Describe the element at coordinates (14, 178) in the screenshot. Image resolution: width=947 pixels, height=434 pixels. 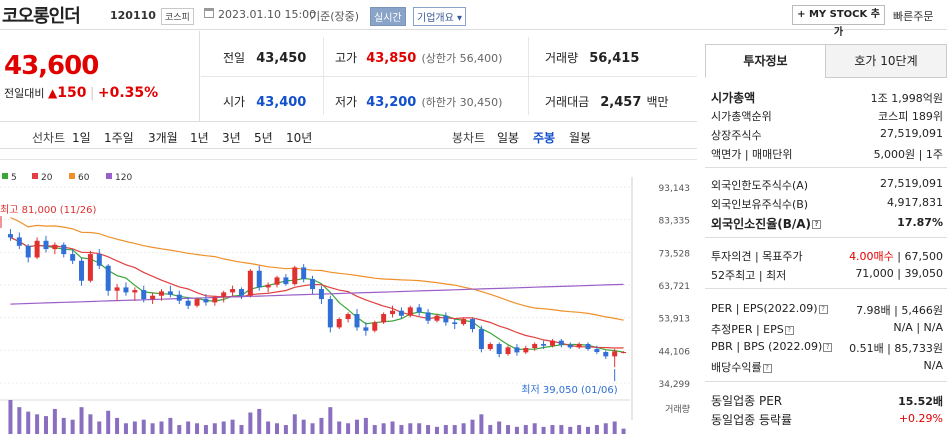
I see `legend-label-5: 5` at that location.